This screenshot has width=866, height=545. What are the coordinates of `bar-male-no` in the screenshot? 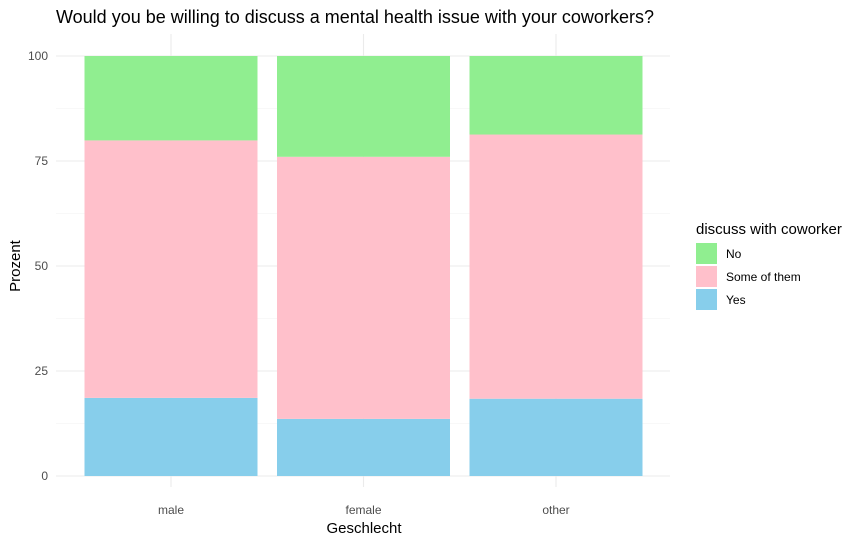 It's located at (171, 98).